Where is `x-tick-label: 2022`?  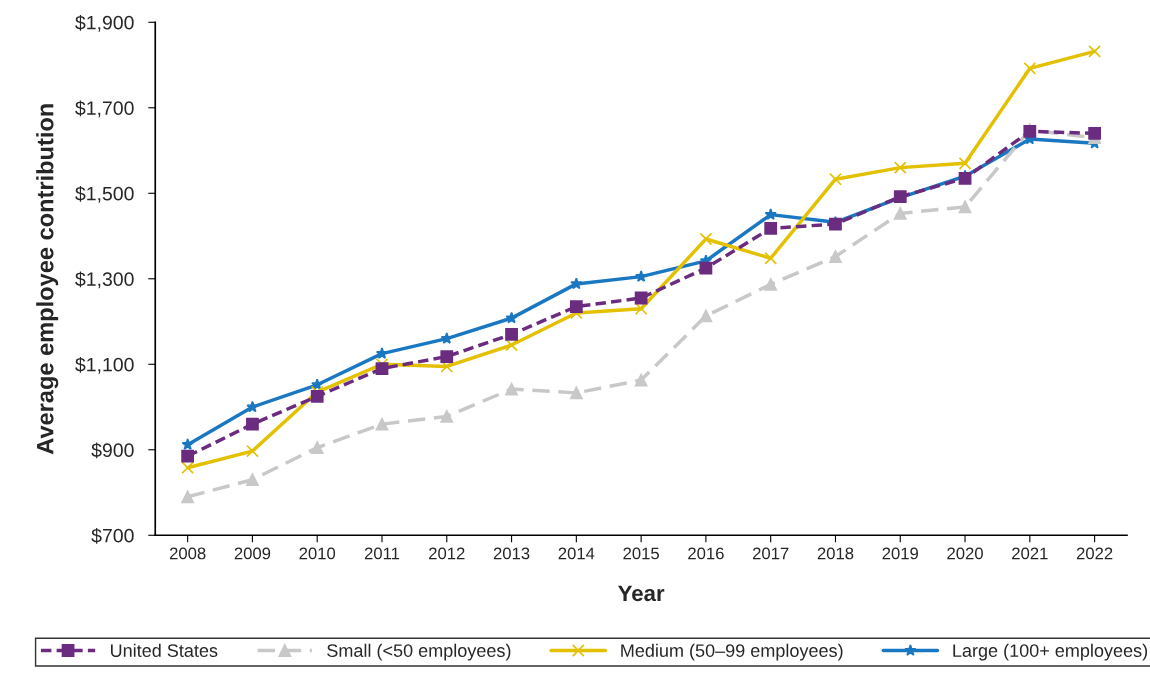 x-tick-label: 2022 is located at coordinates (1094, 553).